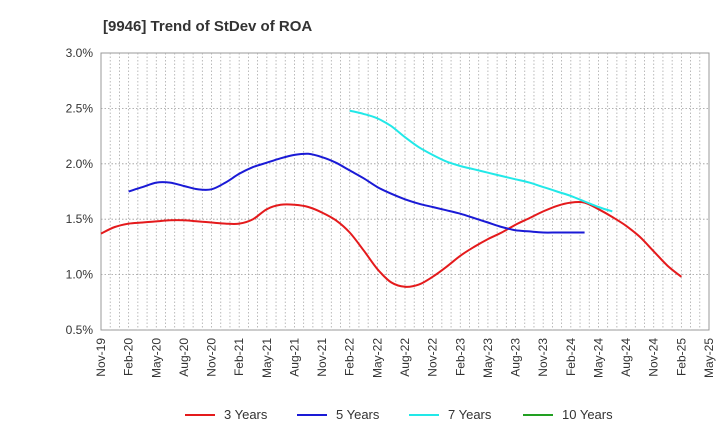 The image size is (720, 445). Describe the element at coordinates (80, 164) in the screenshot. I see `y-tick-label: 2.0%` at that location.